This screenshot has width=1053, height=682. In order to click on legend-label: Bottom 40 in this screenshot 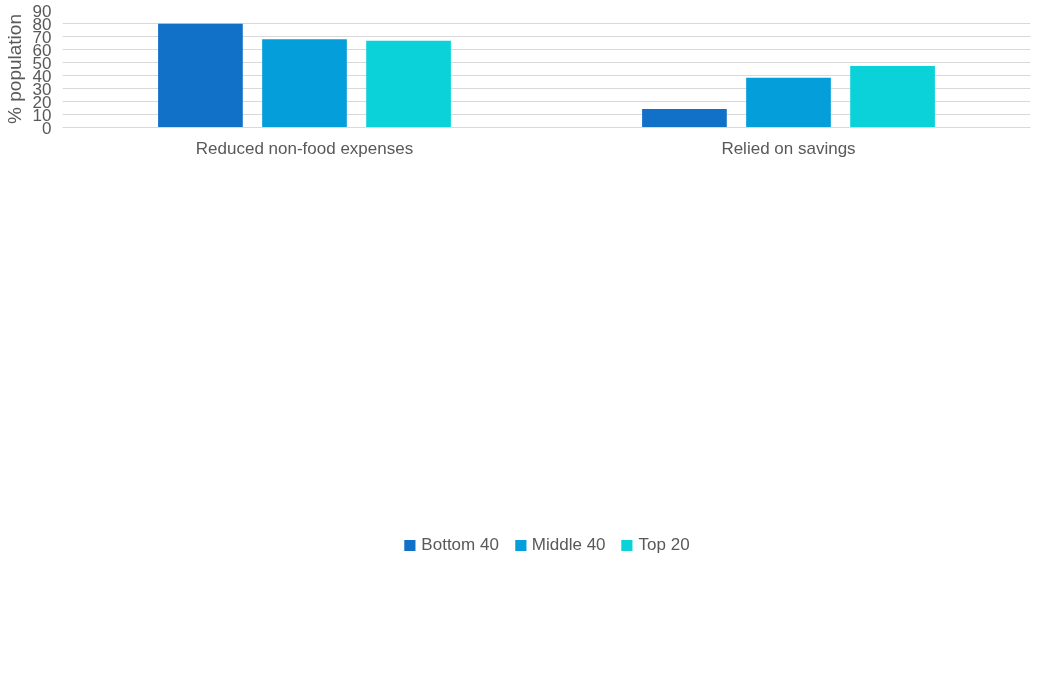, I will do `click(460, 545)`.